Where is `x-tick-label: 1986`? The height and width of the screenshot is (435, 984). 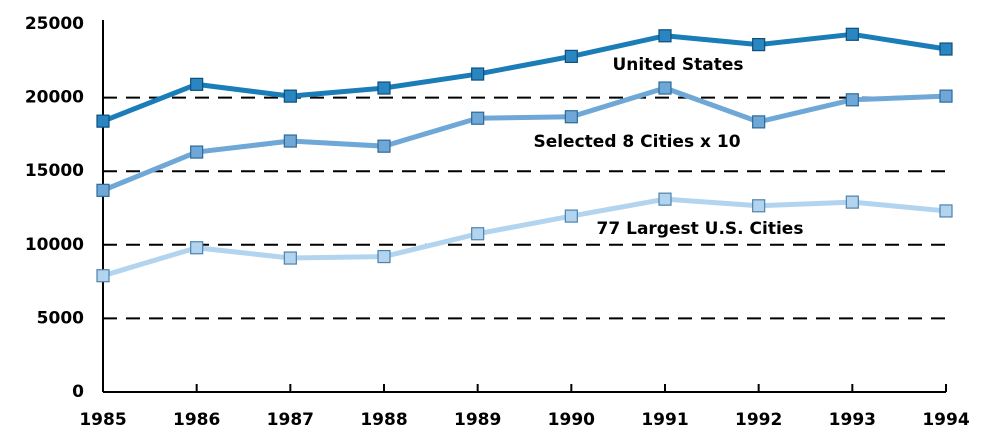 x-tick-label: 1986 is located at coordinates (196, 420).